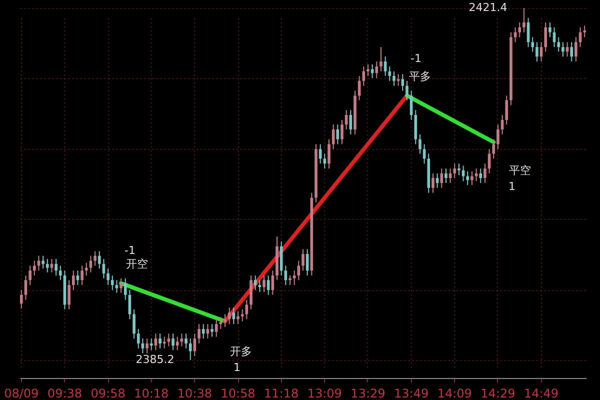  I want to click on annotation: 1, so click(512, 186).